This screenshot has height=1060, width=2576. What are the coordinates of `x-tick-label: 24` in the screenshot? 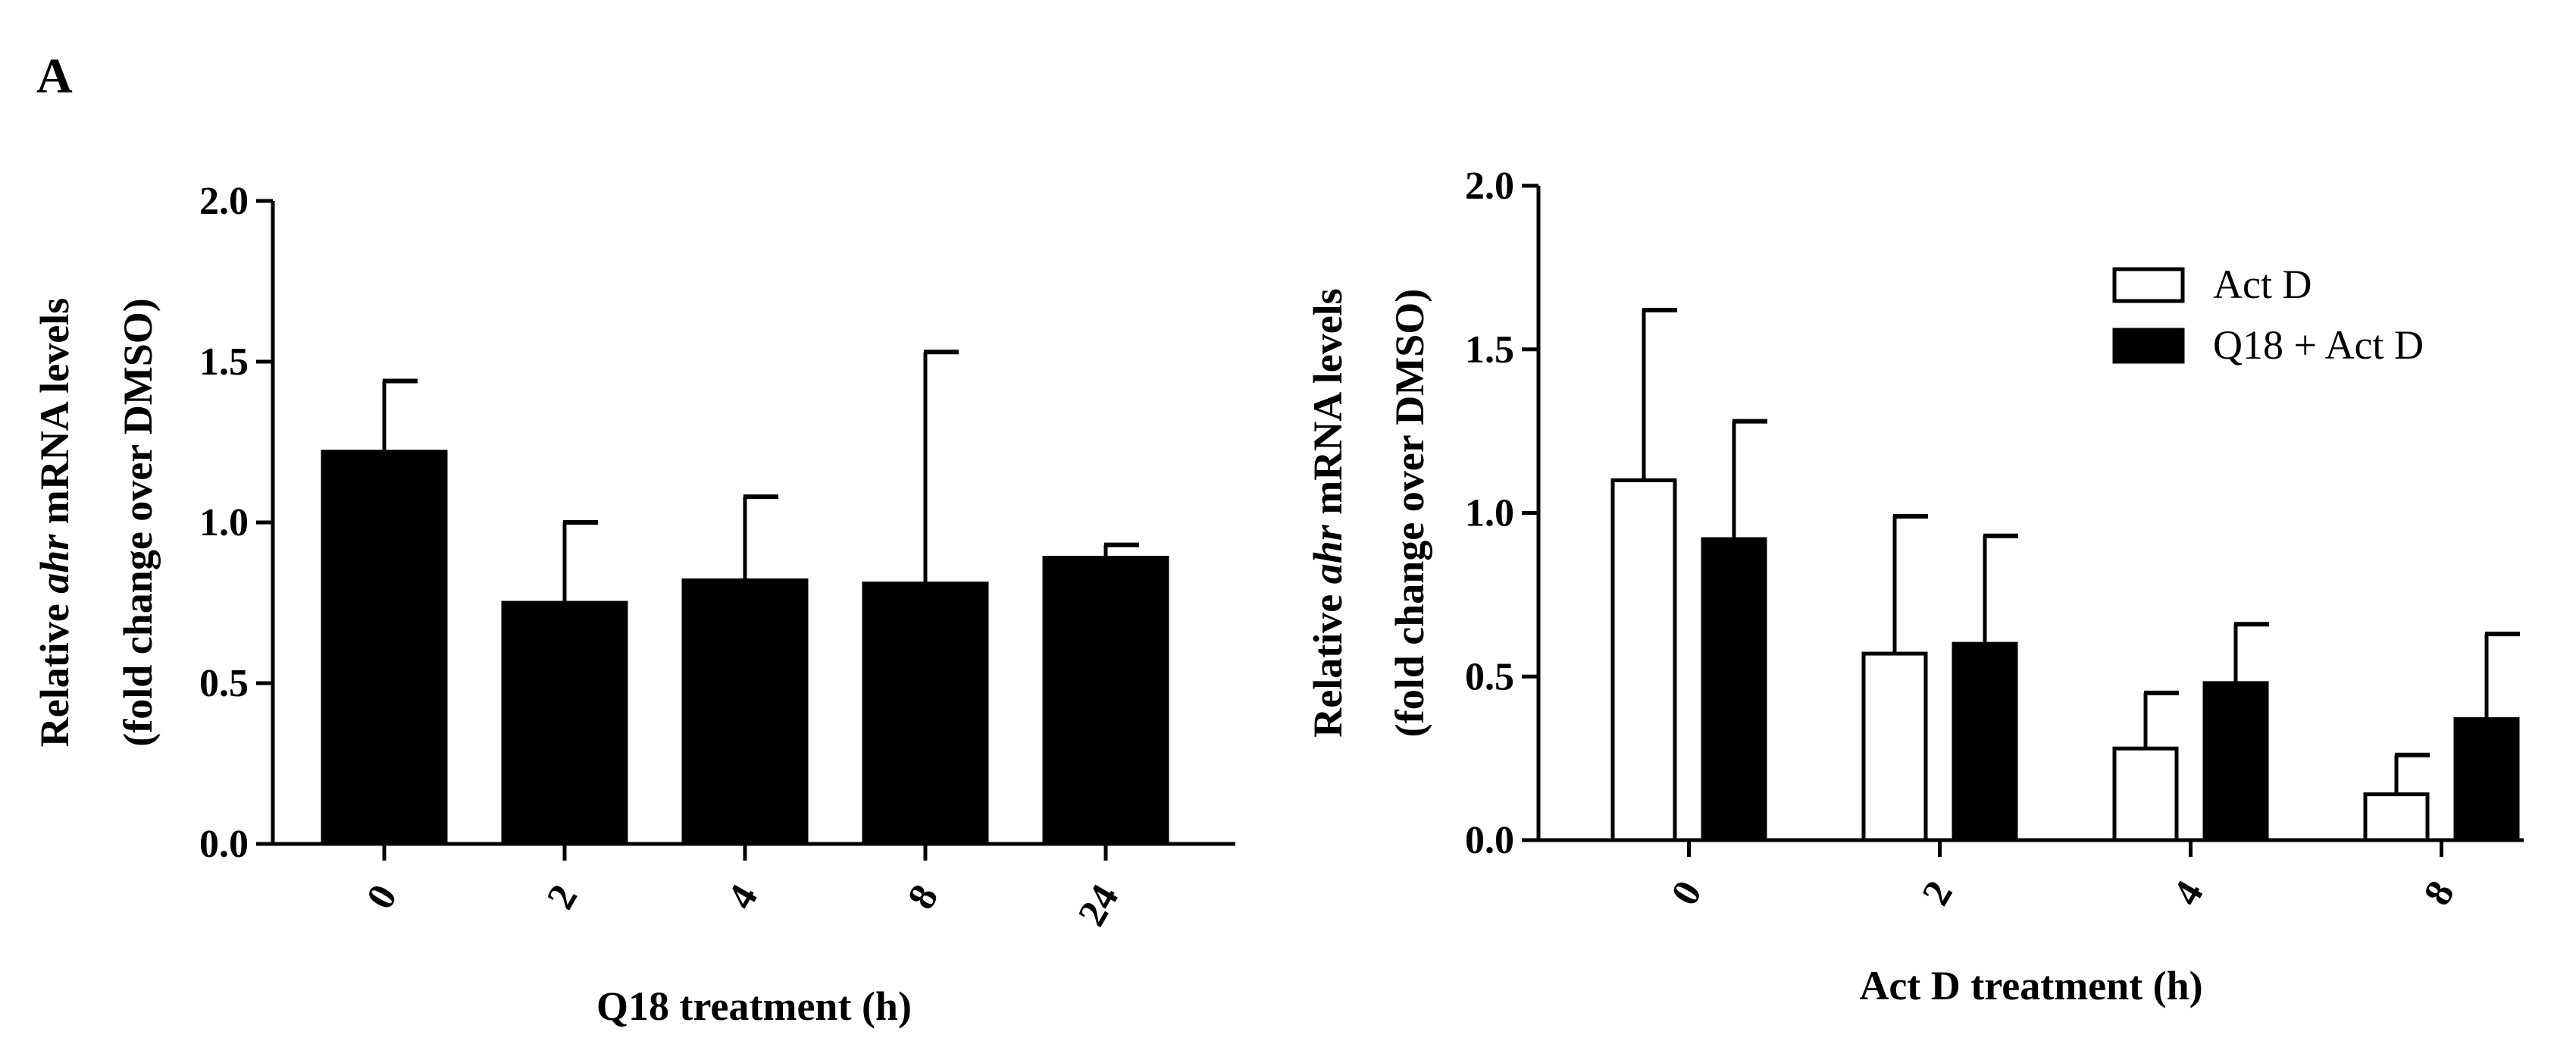 It's located at (1099, 906).